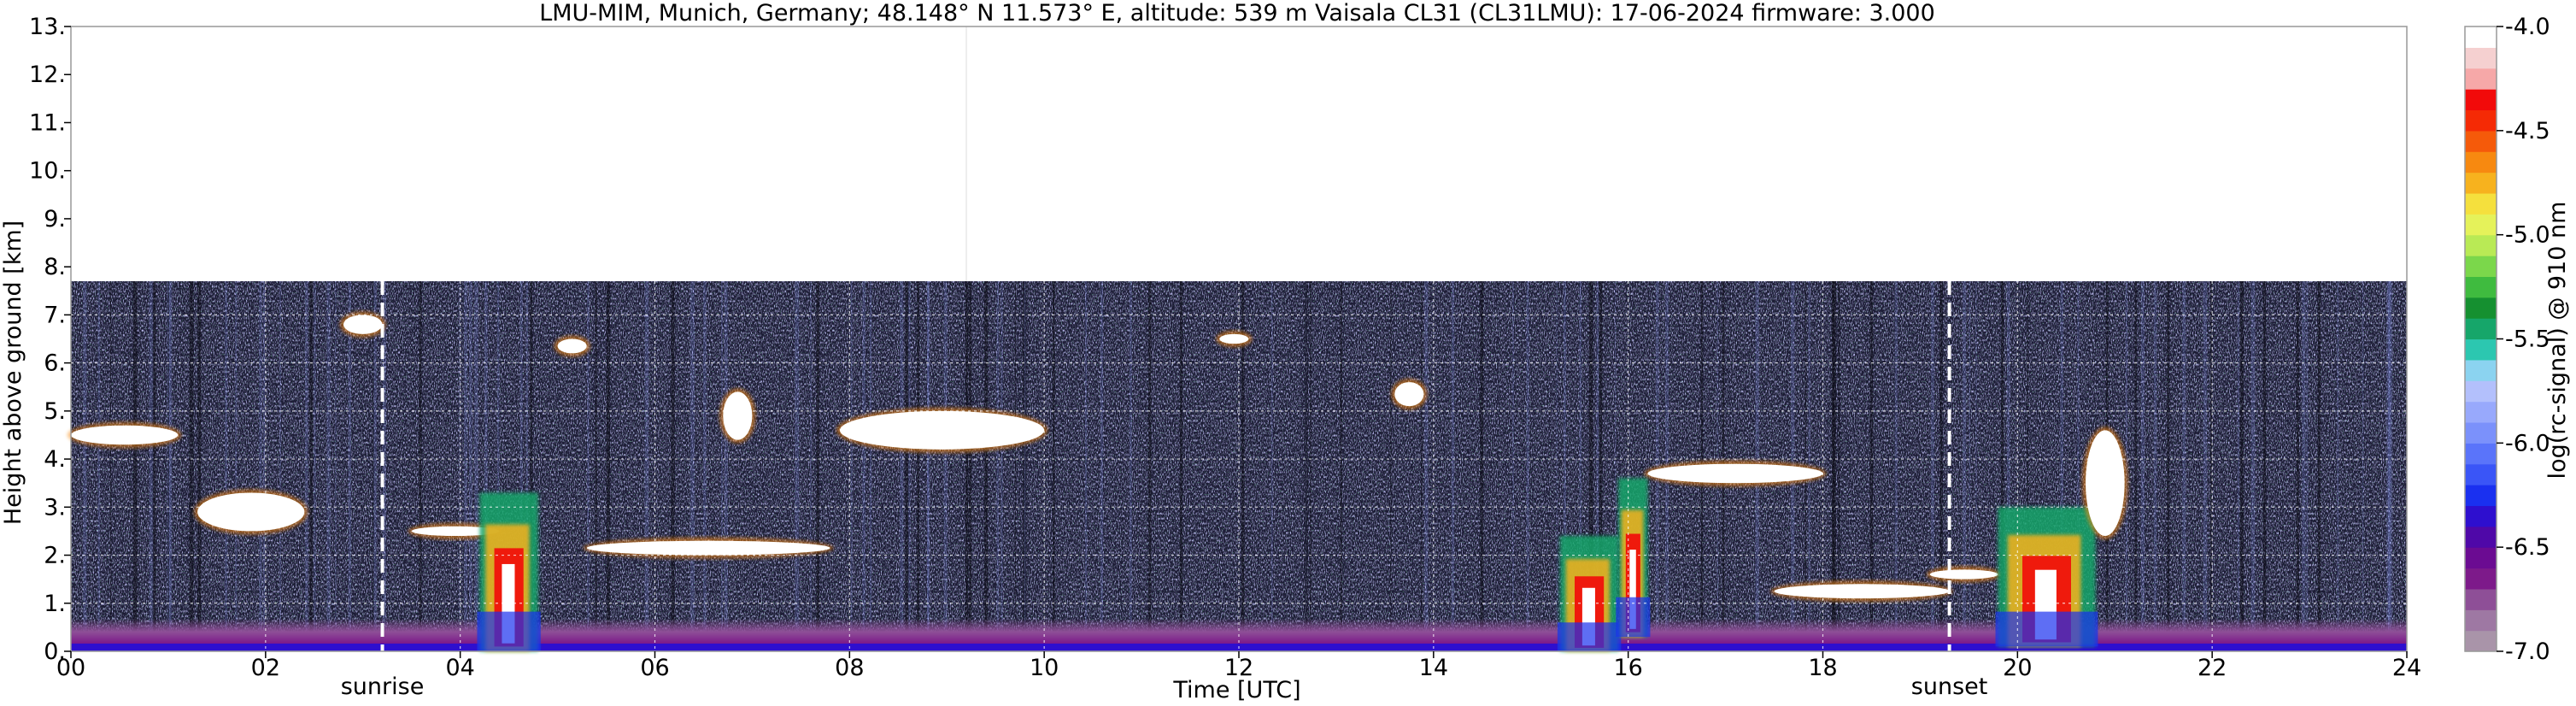  Describe the element at coordinates (1627, 668) in the screenshot. I see `x-tick-label: 16` at that location.